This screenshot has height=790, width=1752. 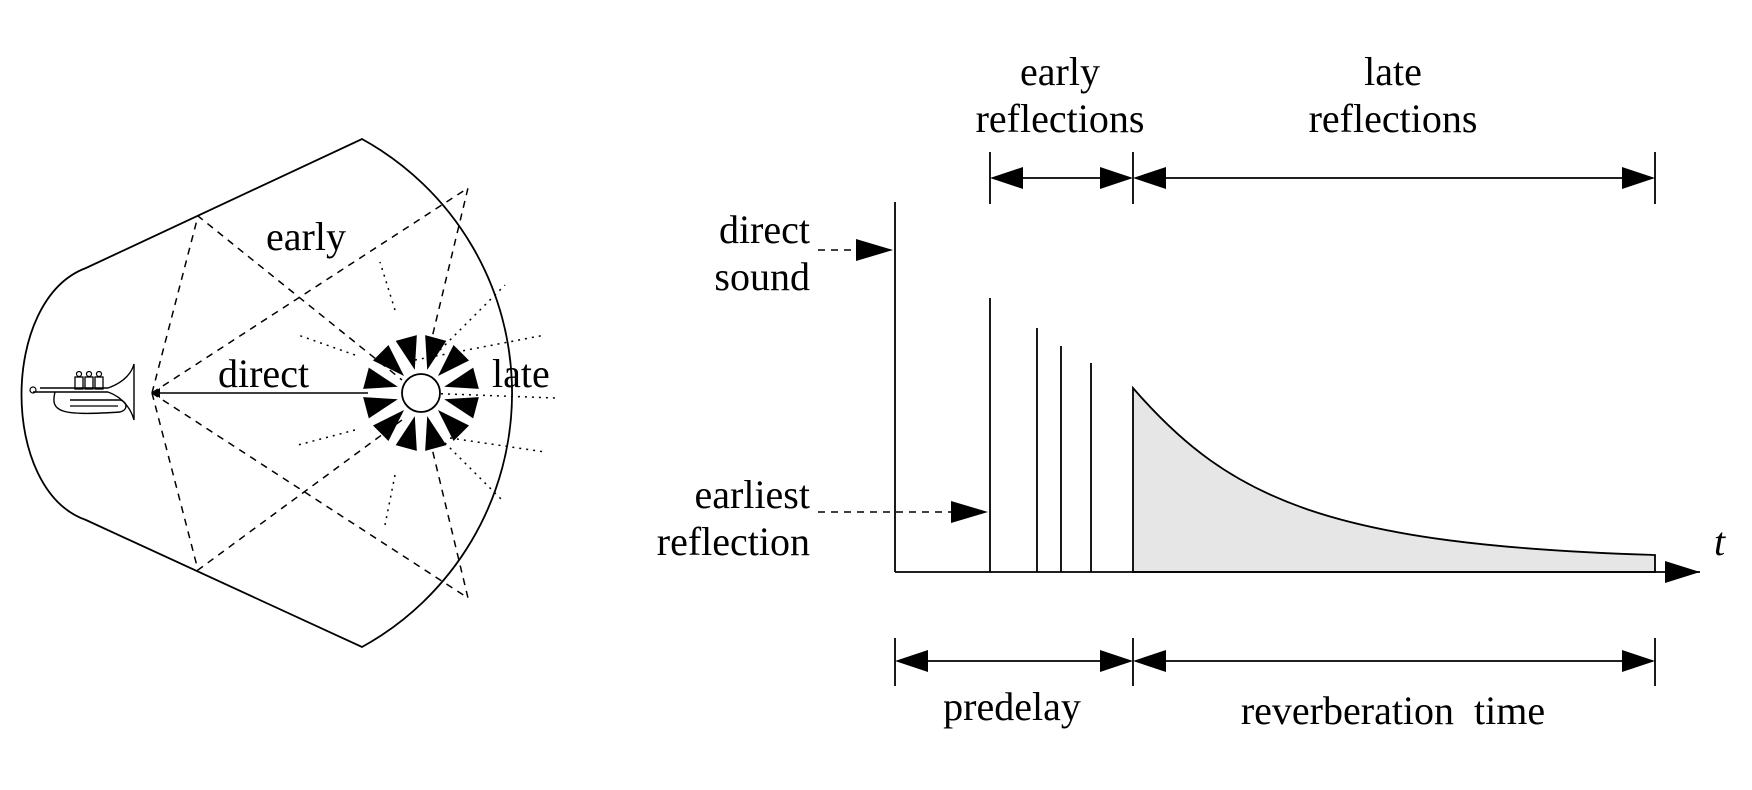 What do you see at coordinates (1012, 706) in the screenshot?
I see `predelay-label: predelay` at bounding box center [1012, 706].